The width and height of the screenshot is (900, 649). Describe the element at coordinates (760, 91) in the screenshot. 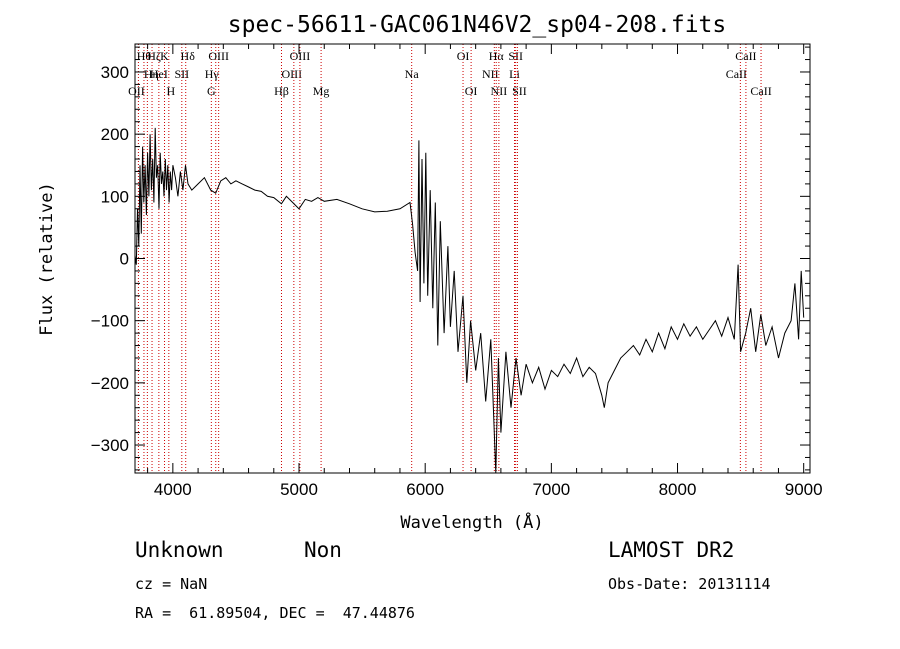

I see `line-label-27: CaII` at that location.